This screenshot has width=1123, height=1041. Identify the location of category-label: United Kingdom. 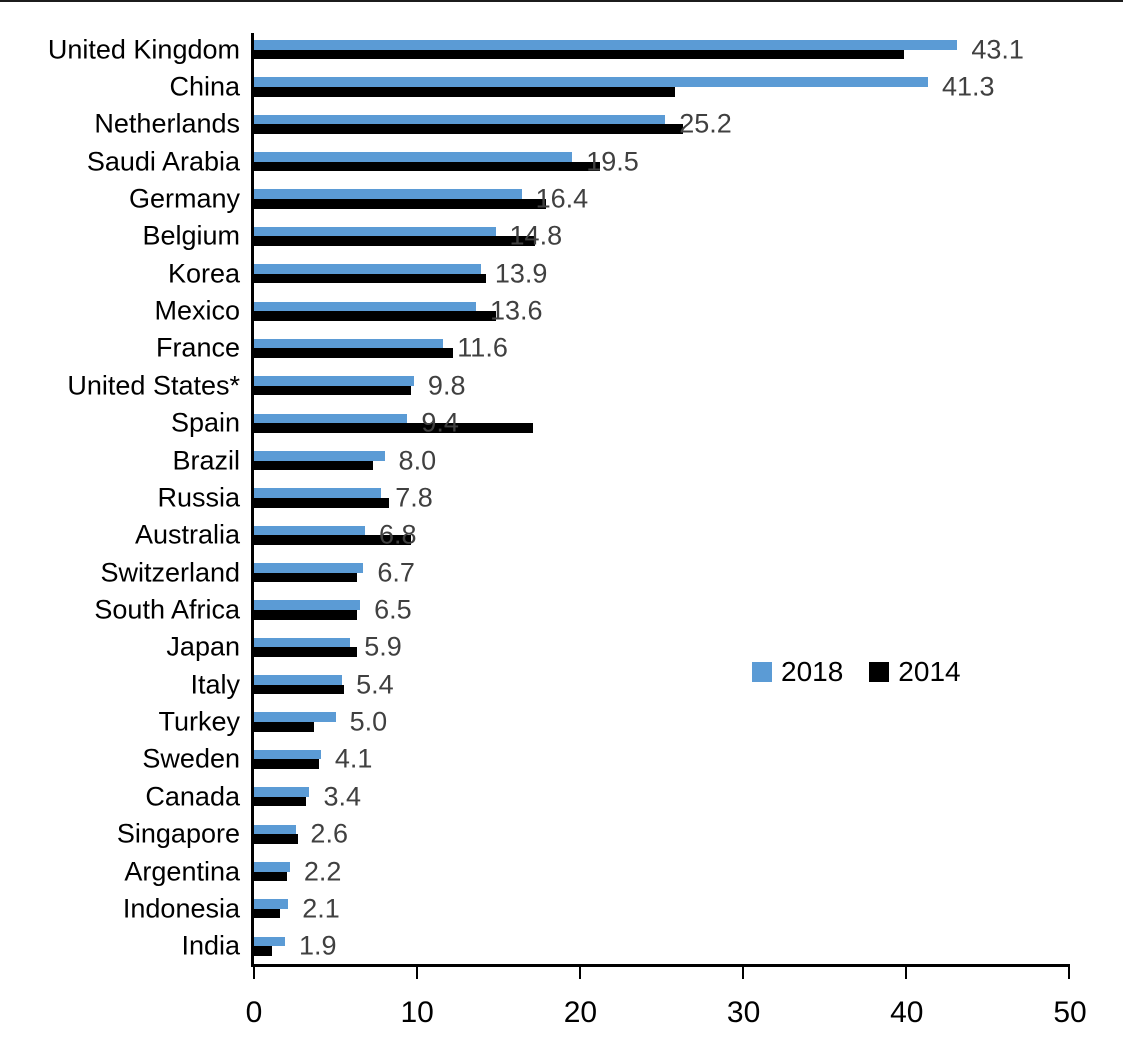
(143, 49).